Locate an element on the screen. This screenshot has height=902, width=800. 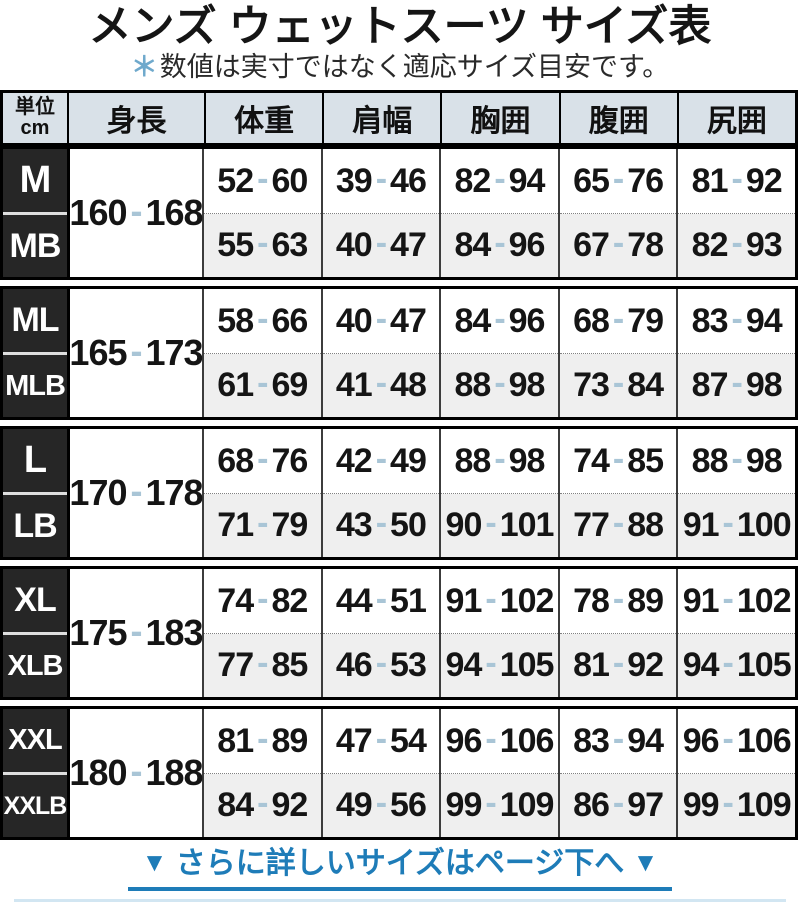
data-column: 42-49 43-50 is located at coordinates (382, 493).